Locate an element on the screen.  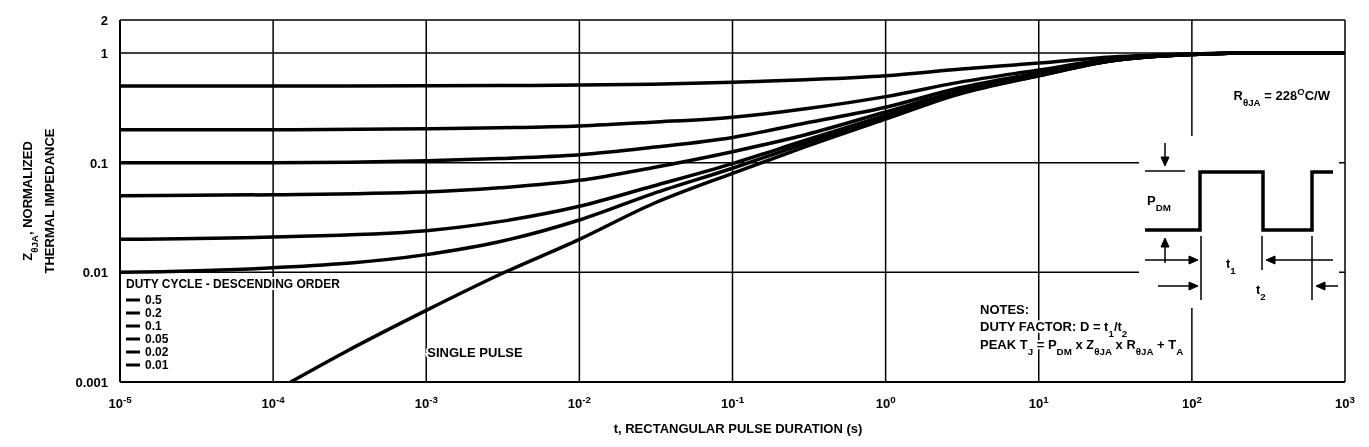
legend-label: 0.2 is located at coordinates (154, 313).